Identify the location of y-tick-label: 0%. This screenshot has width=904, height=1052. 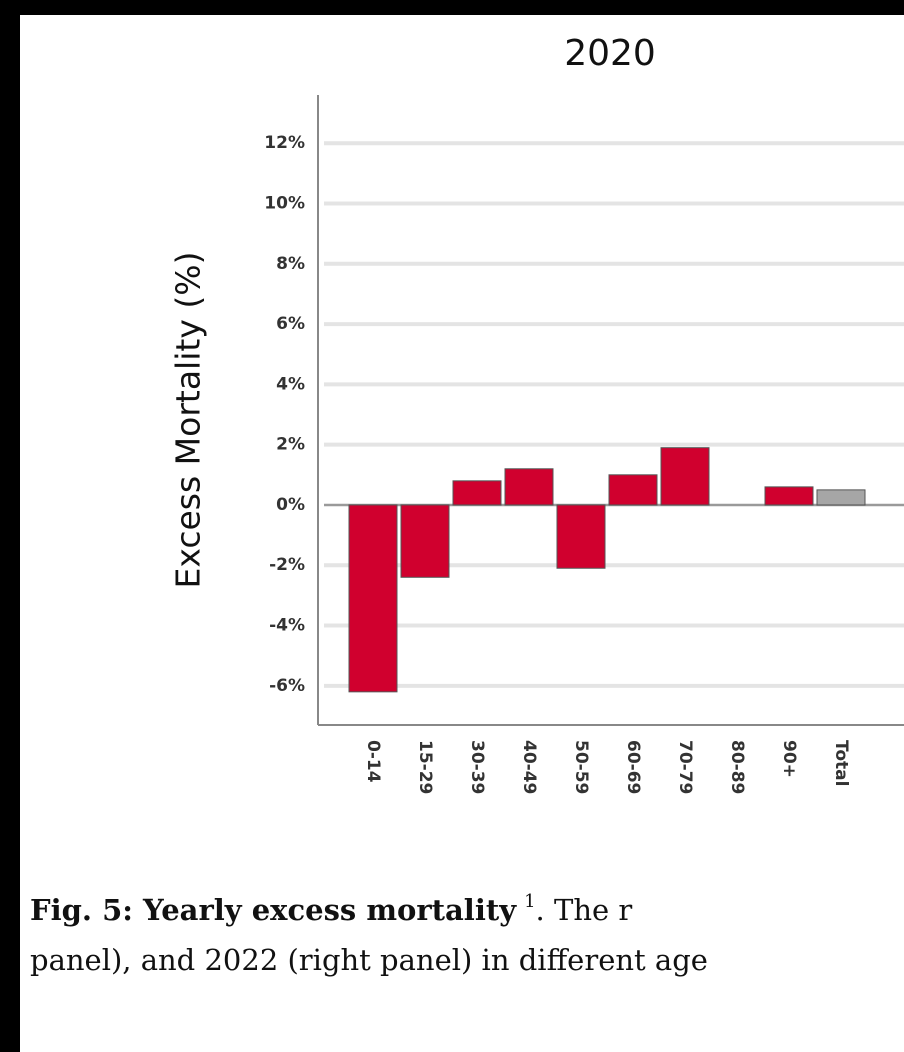
(290, 505).